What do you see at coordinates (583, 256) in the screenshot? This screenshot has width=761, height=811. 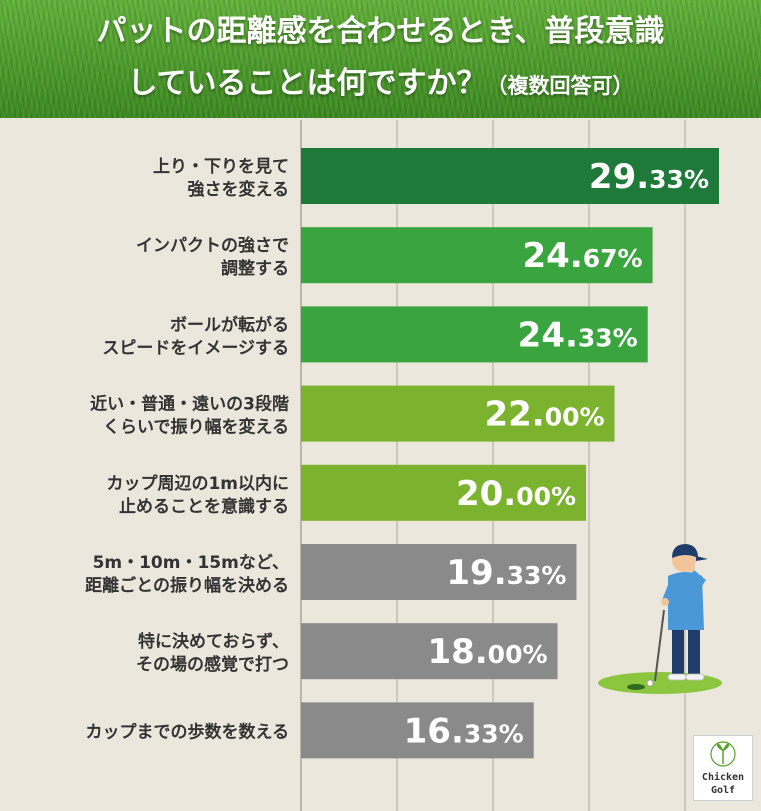 I see `value-label-2: 24.67%` at bounding box center [583, 256].